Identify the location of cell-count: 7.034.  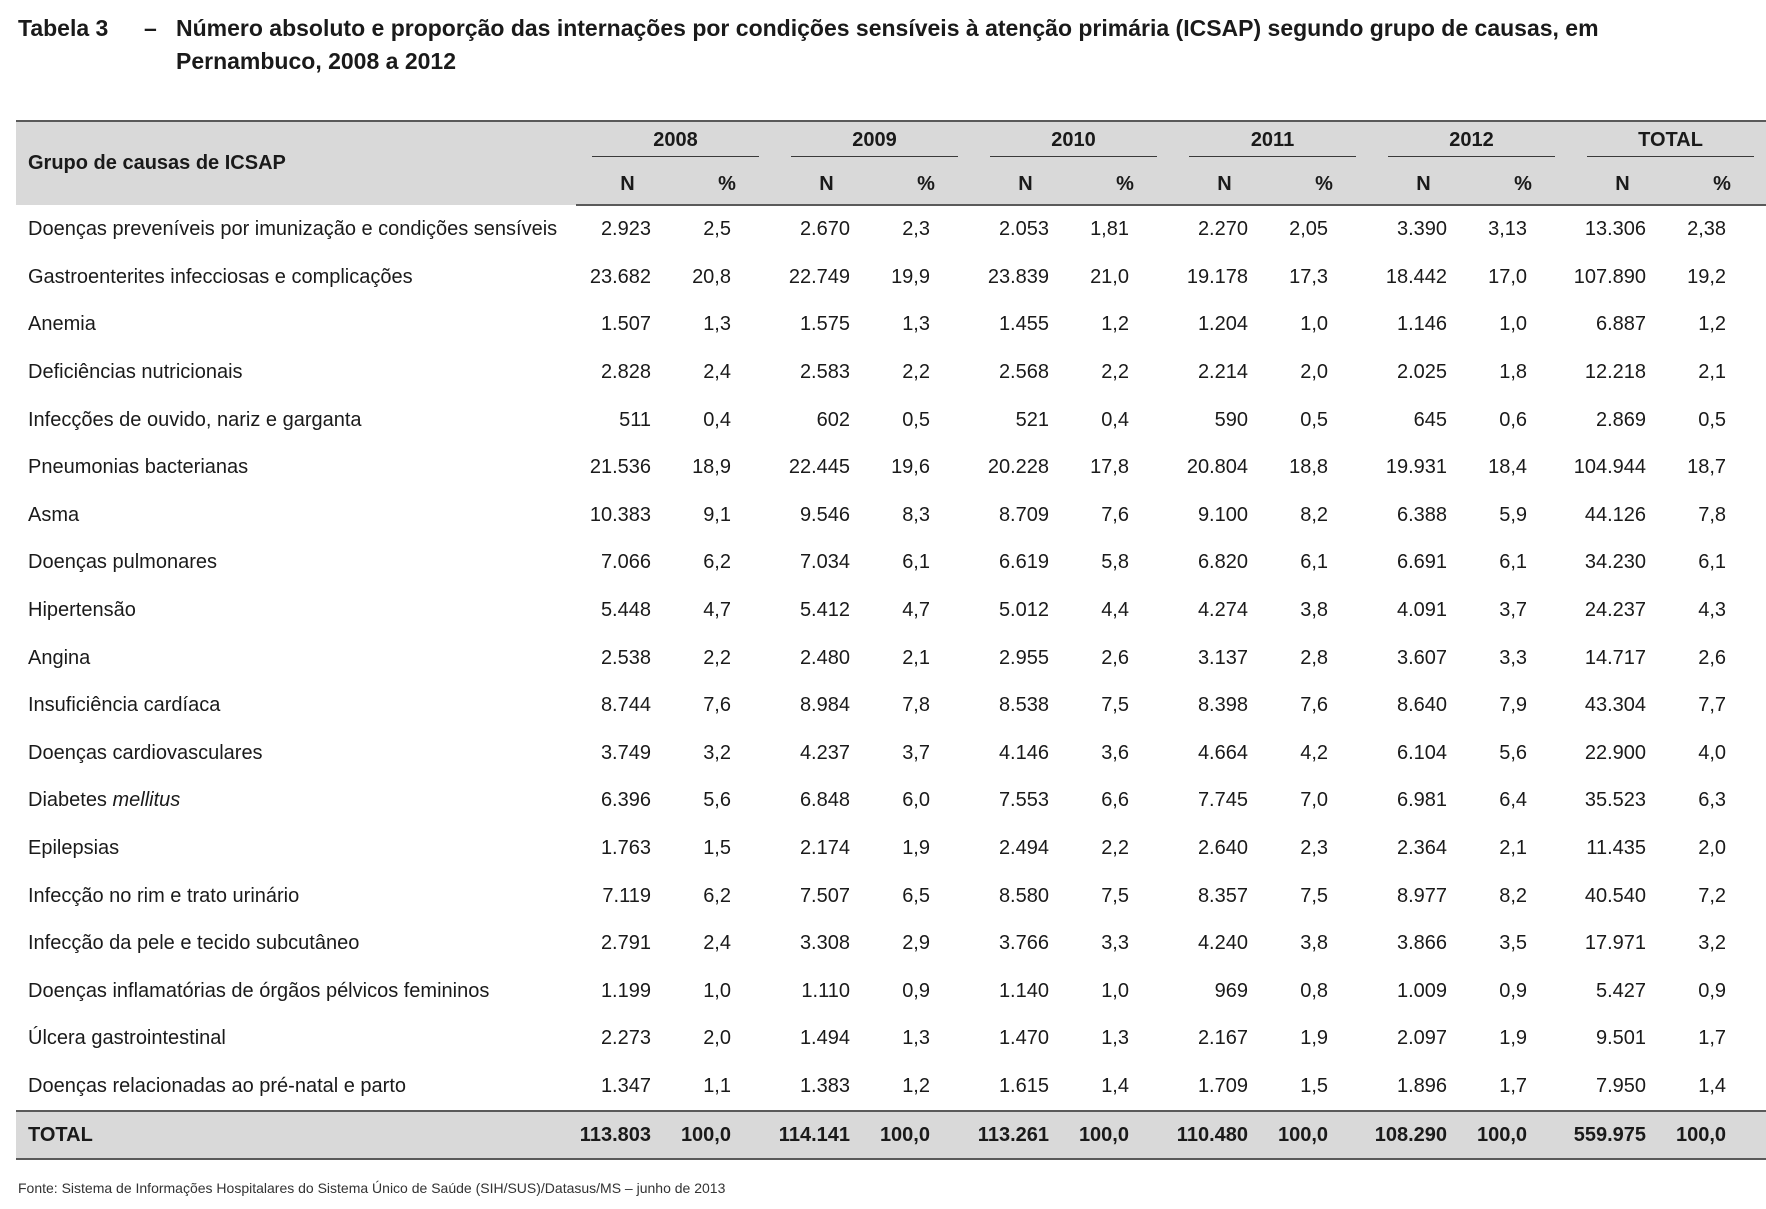
(824, 562).